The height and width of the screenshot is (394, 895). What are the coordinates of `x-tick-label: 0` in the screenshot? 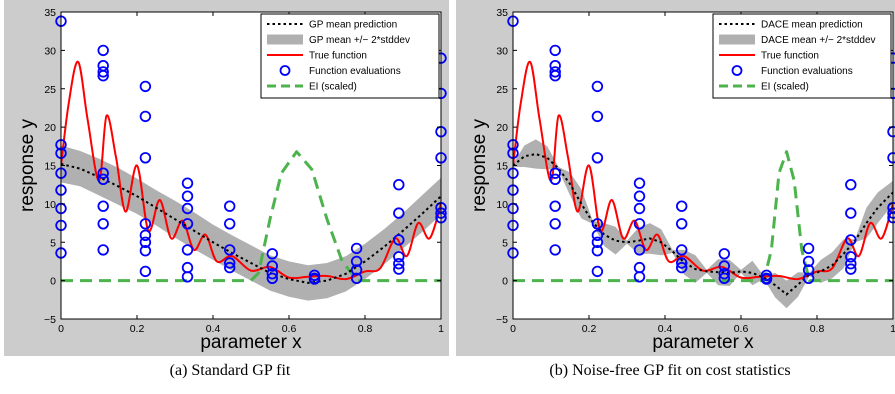 It's located at (513, 329).